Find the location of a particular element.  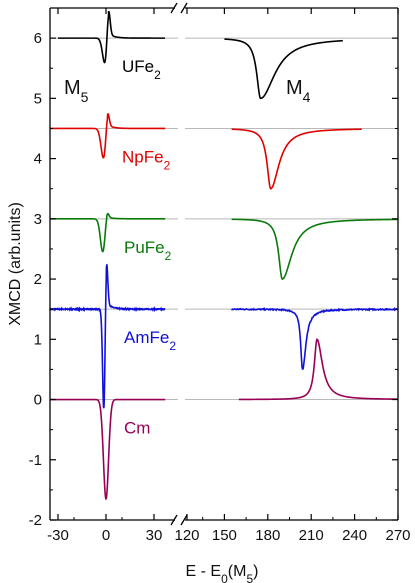

x-tick-label: 150 is located at coordinates (224, 535).